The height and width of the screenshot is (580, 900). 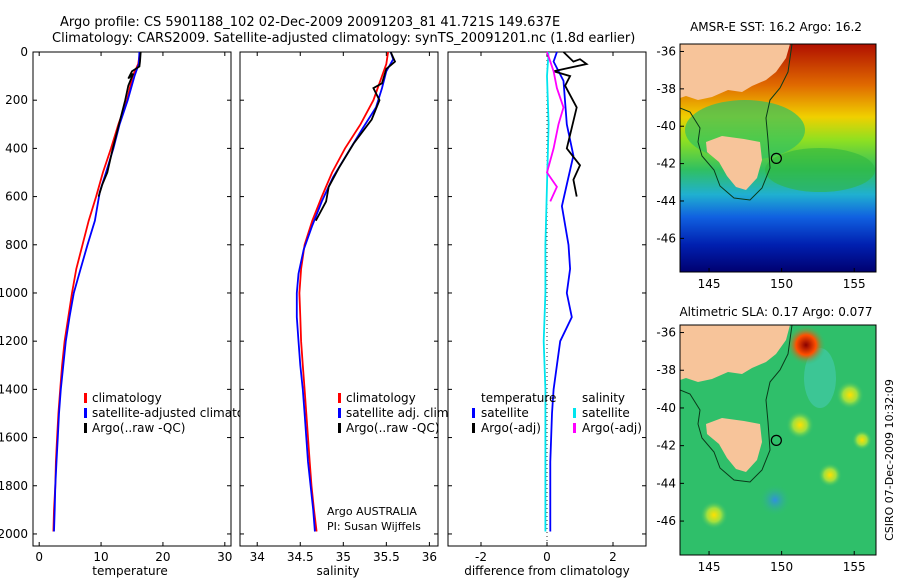 I want to click on lat-tick-label: -46, so click(x=666, y=521).